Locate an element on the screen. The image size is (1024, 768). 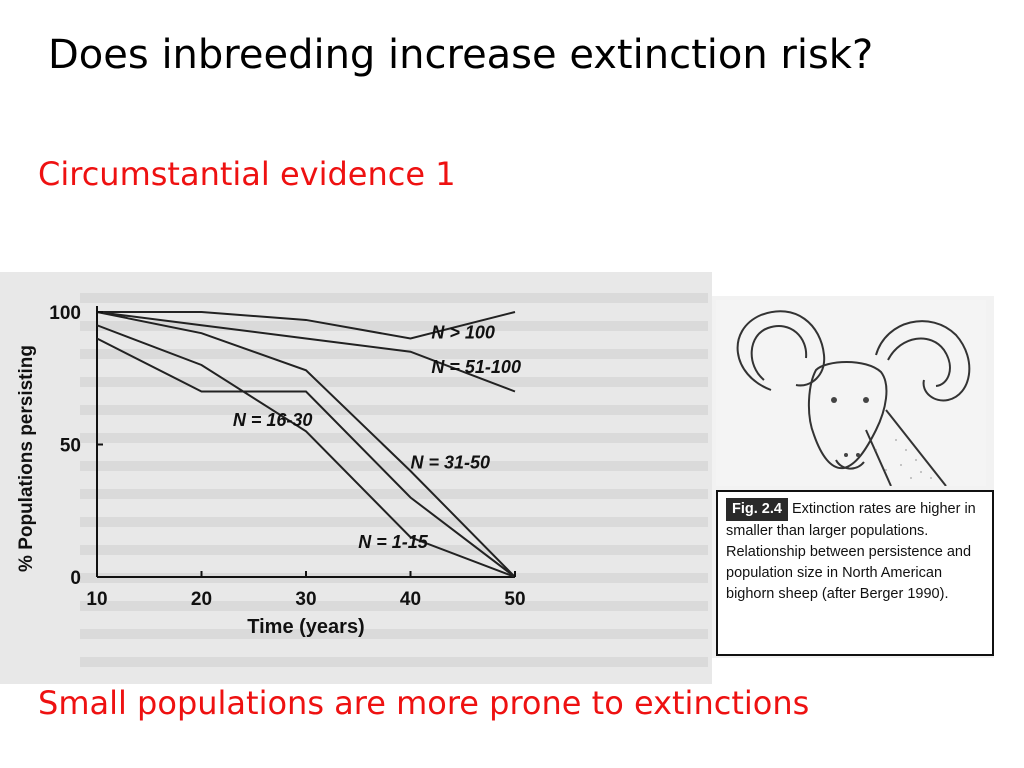
chart-series is located at coordinates (306, 444).